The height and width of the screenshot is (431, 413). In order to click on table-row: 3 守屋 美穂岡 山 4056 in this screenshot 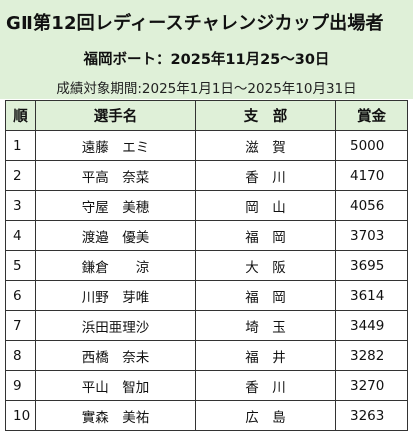, I will do `click(206, 205)`.